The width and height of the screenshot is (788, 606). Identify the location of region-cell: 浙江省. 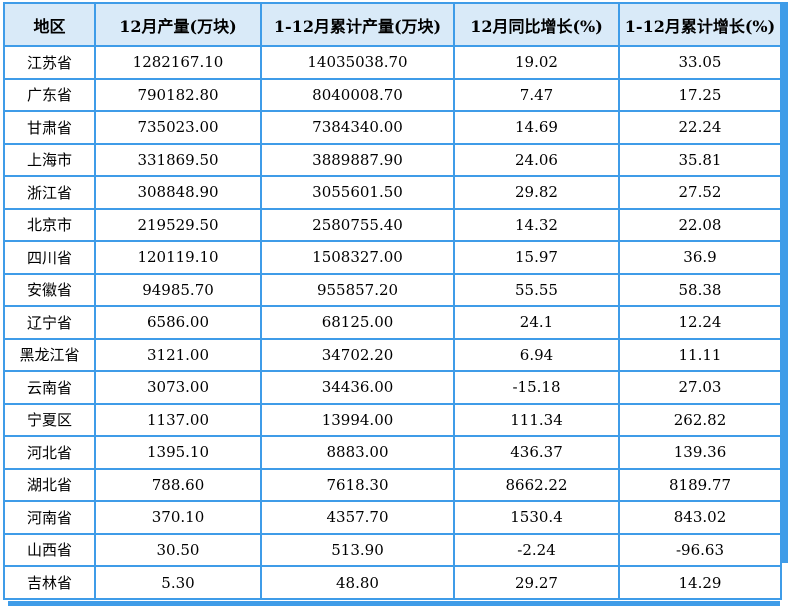
(49, 192).